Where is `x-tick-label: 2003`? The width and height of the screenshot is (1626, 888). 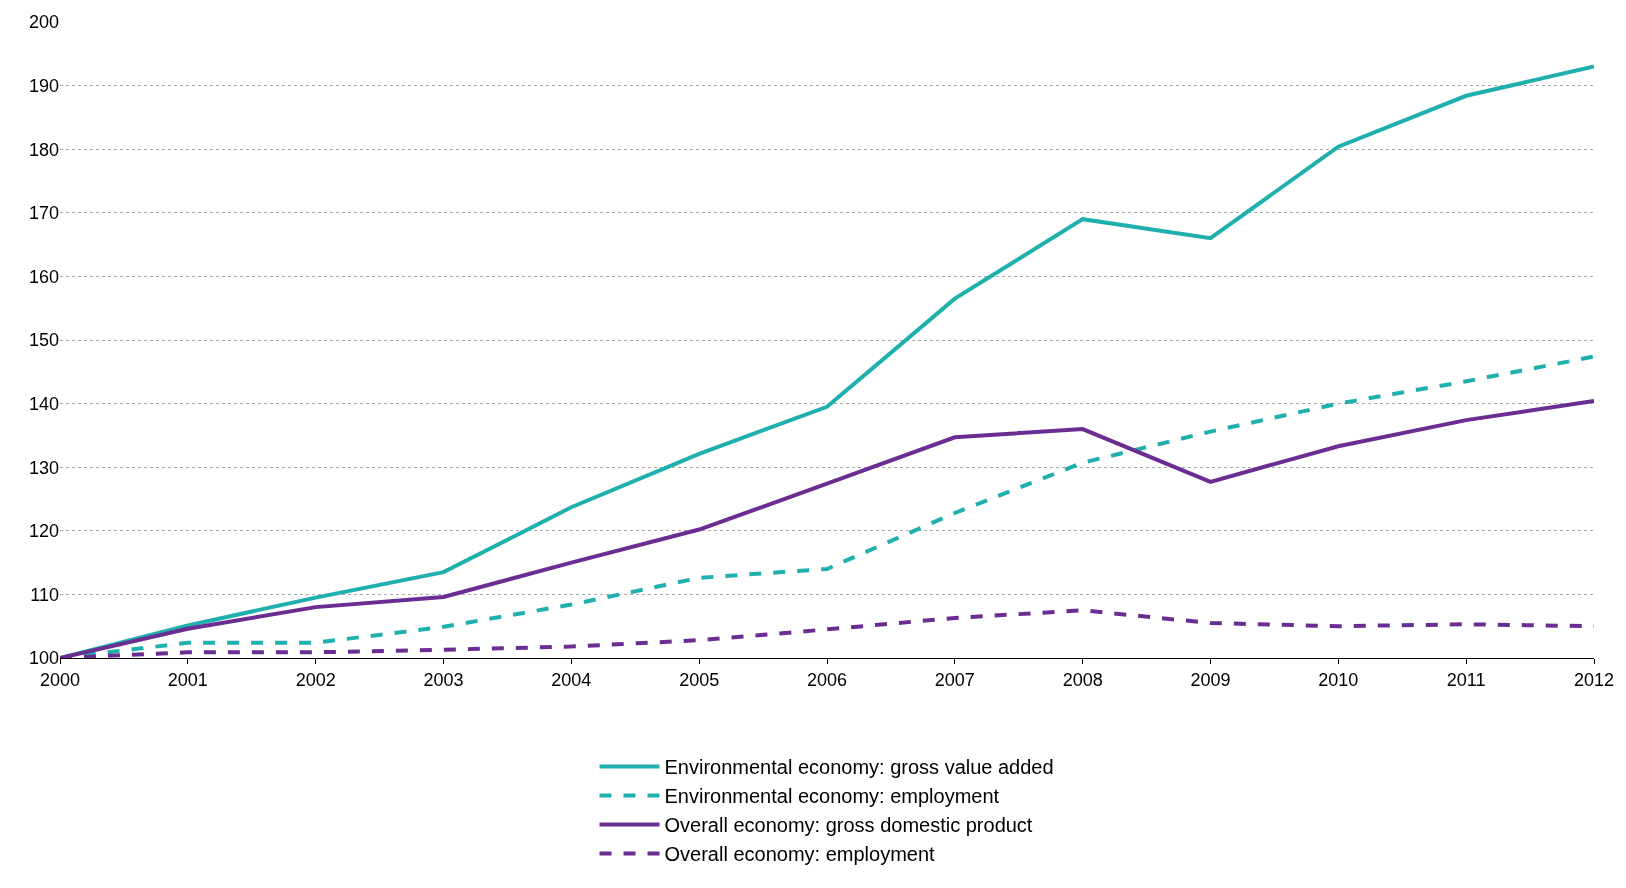
x-tick-label: 2003 is located at coordinates (443, 679).